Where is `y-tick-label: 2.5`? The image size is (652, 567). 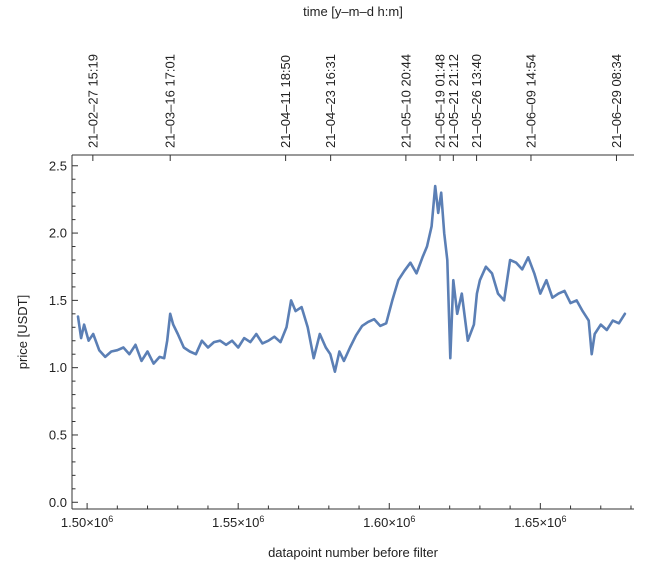 y-tick-label: 2.5 is located at coordinates (58, 165).